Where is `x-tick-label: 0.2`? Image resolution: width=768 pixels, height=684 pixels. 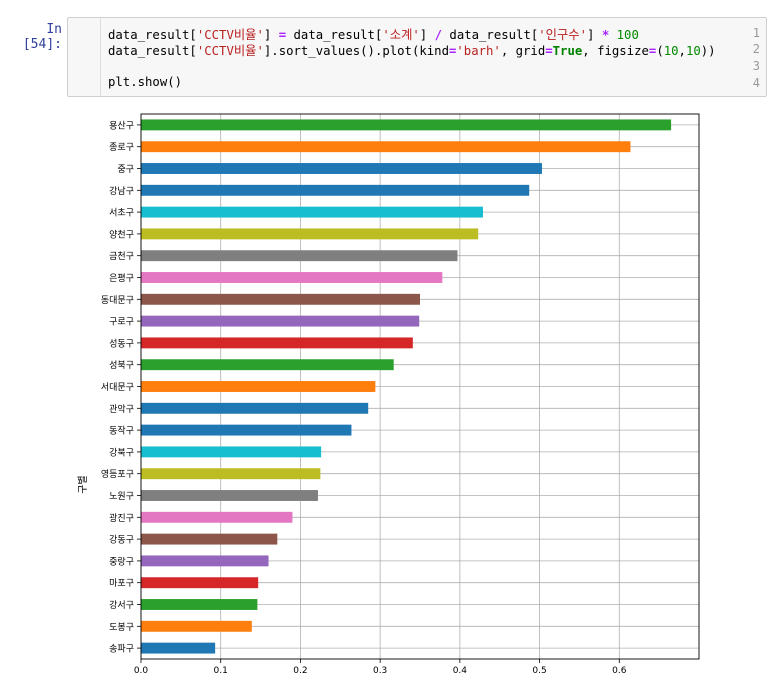
x-tick-label: 0.2 is located at coordinates (300, 671).